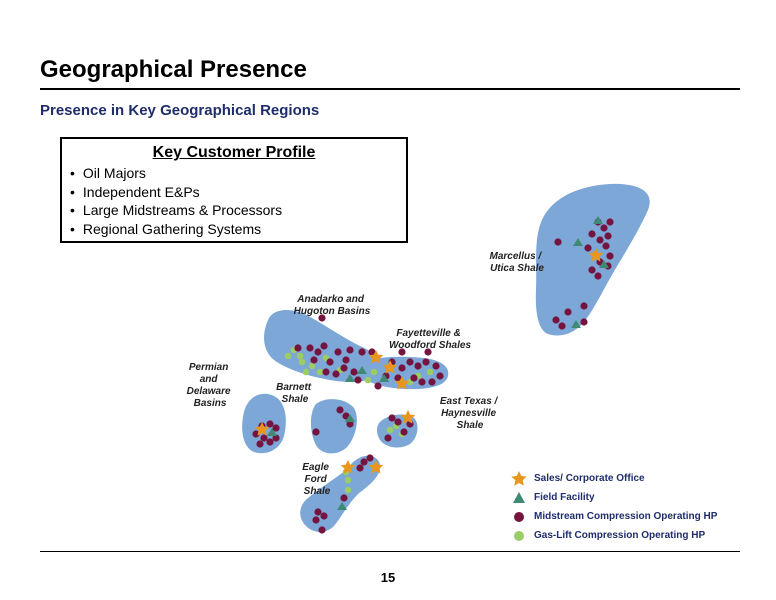 This screenshot has height=600, width=776. I want to click on label-anadarko: Anadarko and Hugoton Basins, so click(332, 305).